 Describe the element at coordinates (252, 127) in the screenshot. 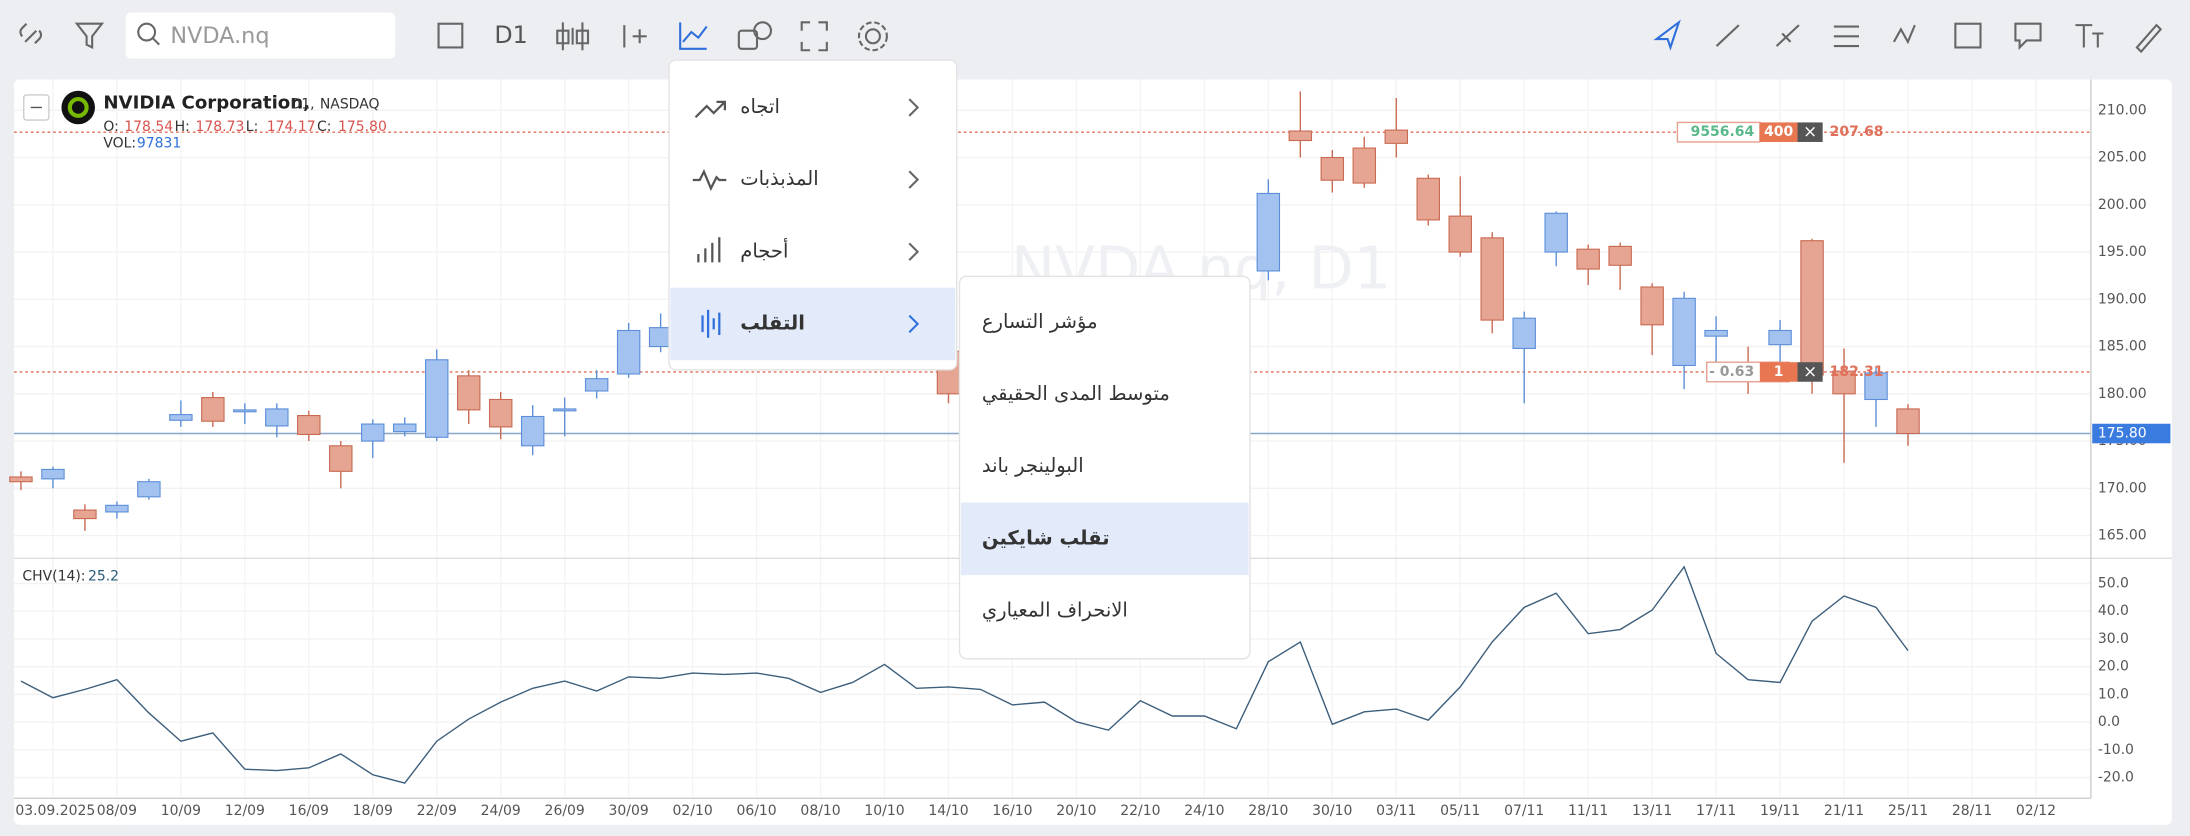

I see `ohlc-label: L:` at that location.